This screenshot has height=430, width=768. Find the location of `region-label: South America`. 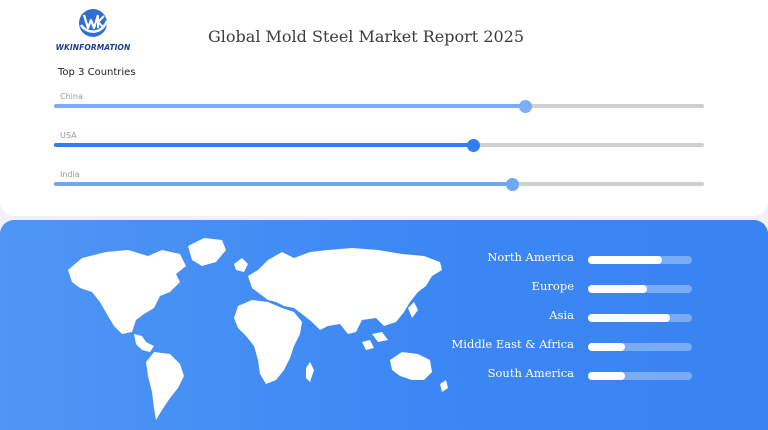

region-label: South America is located at coordinates (530, 373).